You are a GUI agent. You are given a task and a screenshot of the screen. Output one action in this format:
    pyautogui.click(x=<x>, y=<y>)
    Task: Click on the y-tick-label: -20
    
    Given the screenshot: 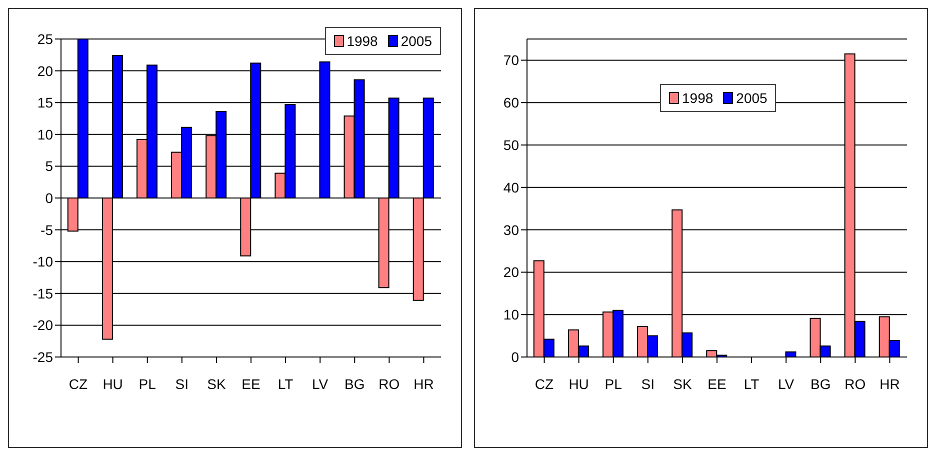 What is the action you would take?
    pyautogui.click(x=43, y=325)
    